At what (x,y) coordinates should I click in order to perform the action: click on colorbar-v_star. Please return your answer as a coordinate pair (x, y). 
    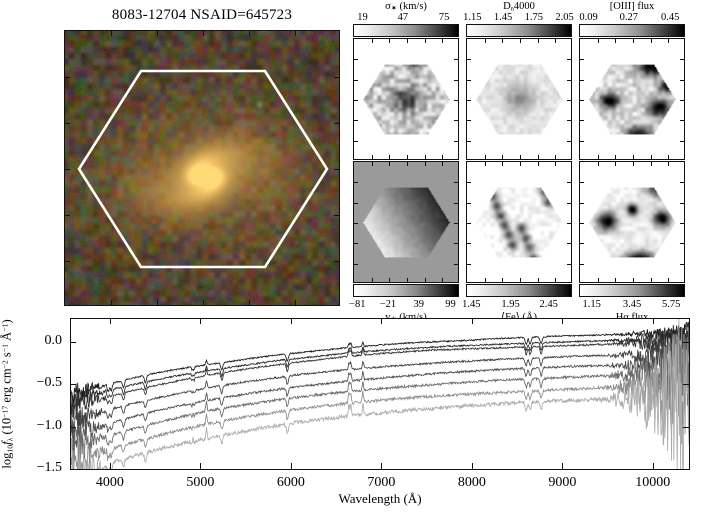
    Looking at the image, I should click on (406, 290).